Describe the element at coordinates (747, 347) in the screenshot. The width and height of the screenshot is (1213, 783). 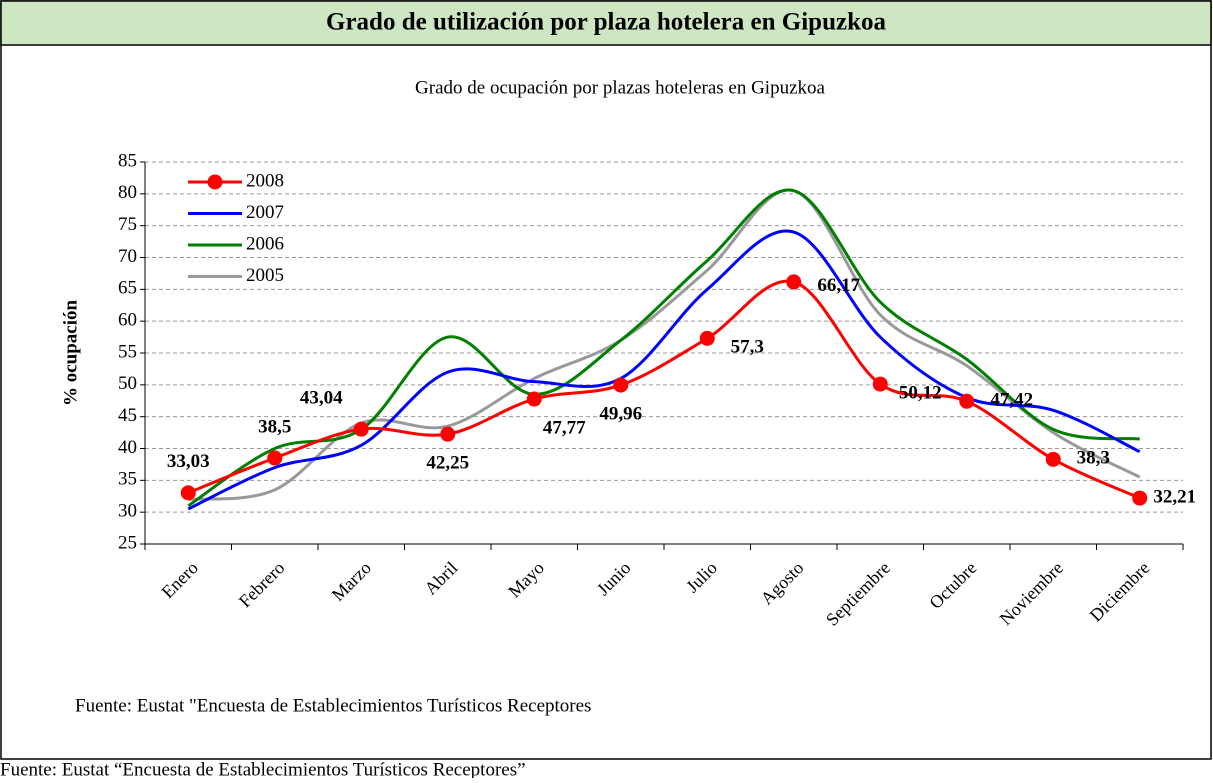
I see `data-label: 57,3` at that location.